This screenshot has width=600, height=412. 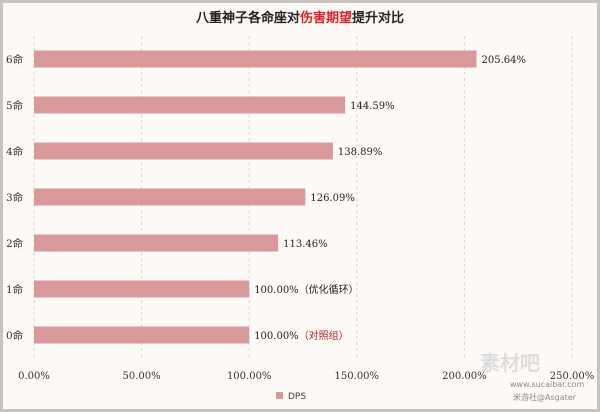 I want to click on legend: DPS, so click(x=291, y=397).